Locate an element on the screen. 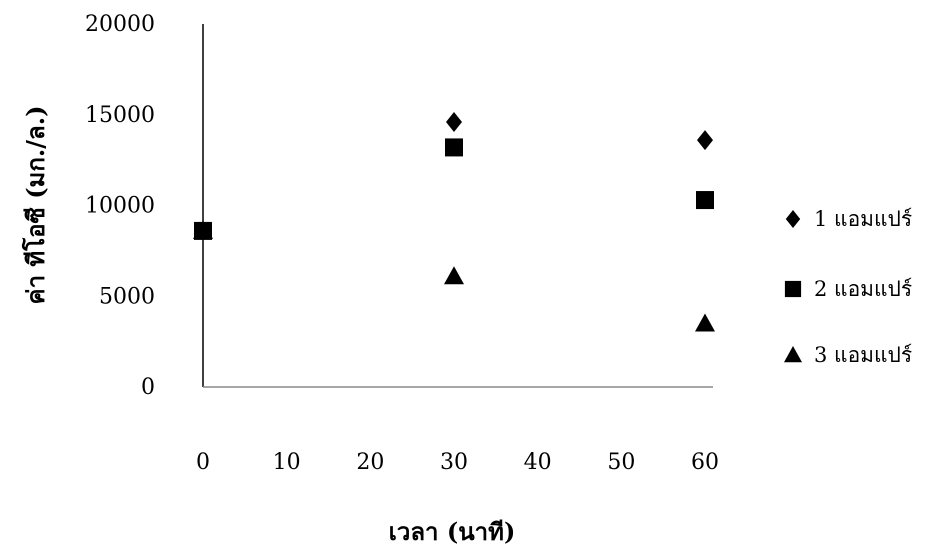 The height and width of the screenshot is (549, 935). y-axis-title: ค่า ทีโอซี (มก./ล.) is located at coordinates (35, 205).